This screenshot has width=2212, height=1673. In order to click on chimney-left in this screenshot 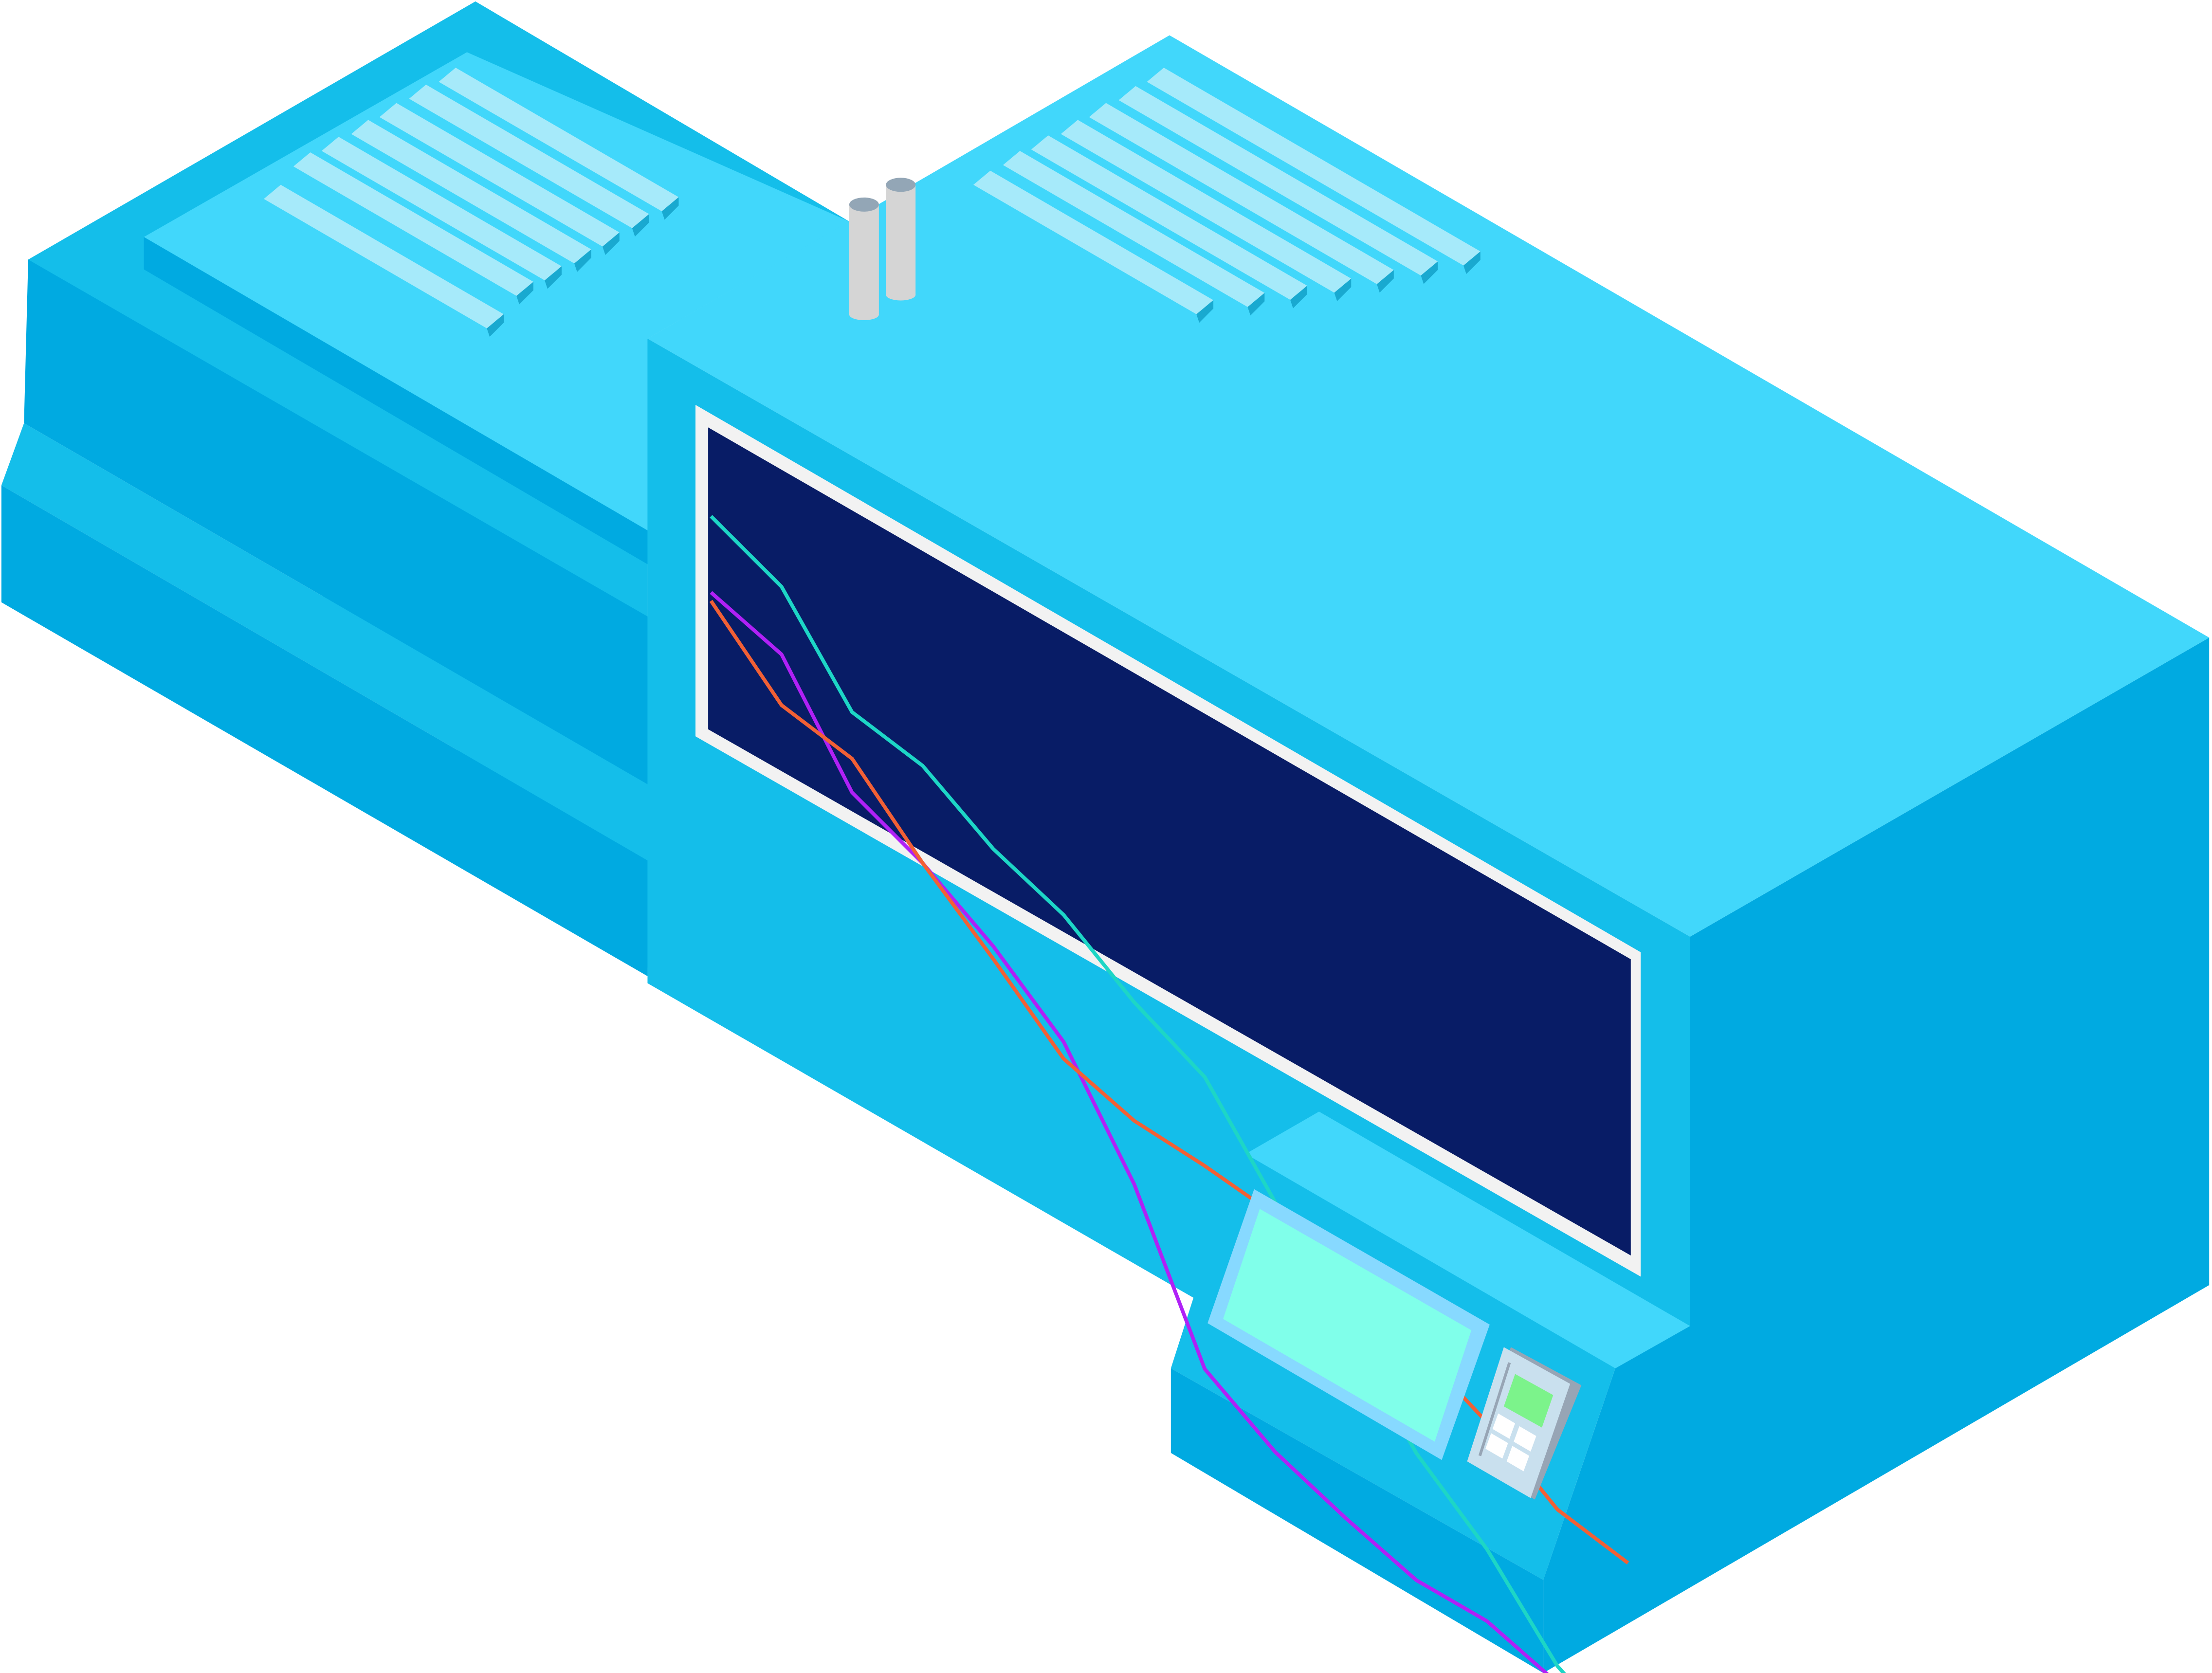, I will do `click(864, 259)`.